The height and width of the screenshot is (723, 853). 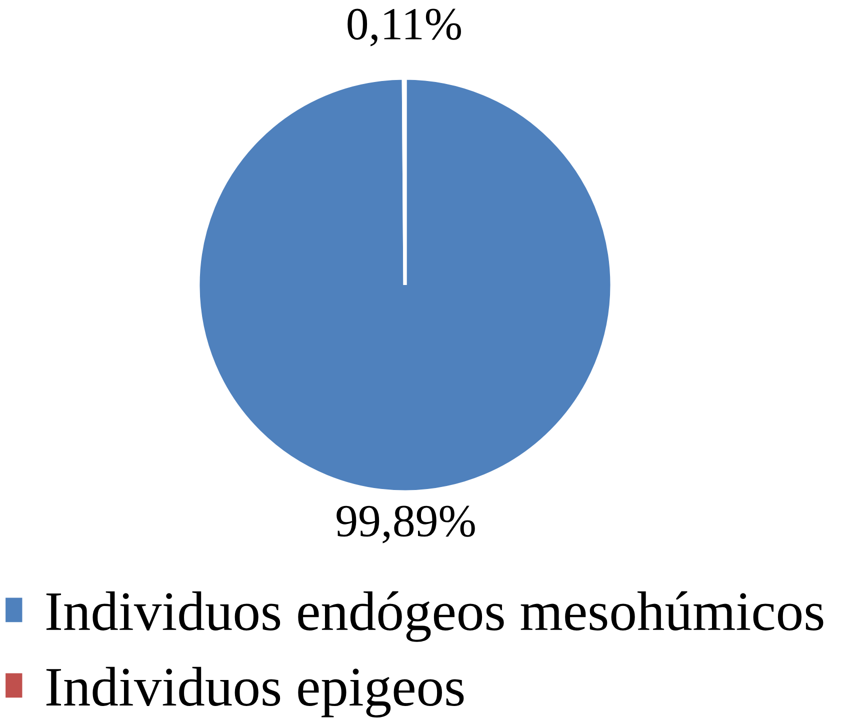 What do you see at coordinates (404, 27) in the screenshot?
I see `data-label: 0,11%` at bounding box center [404, 27].